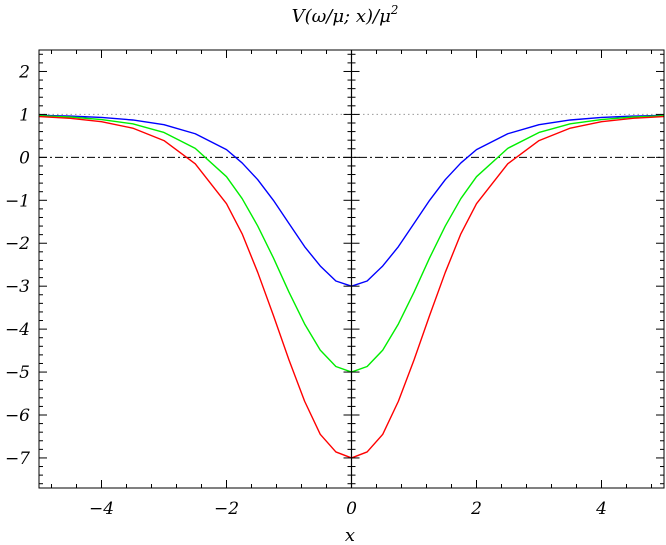 This screenshot has height=545, width=666. Describe the element at coordinates (341, 16) in the screenshot. I see `chart-title-main: V(ω/μ; x)/μ` at that location.